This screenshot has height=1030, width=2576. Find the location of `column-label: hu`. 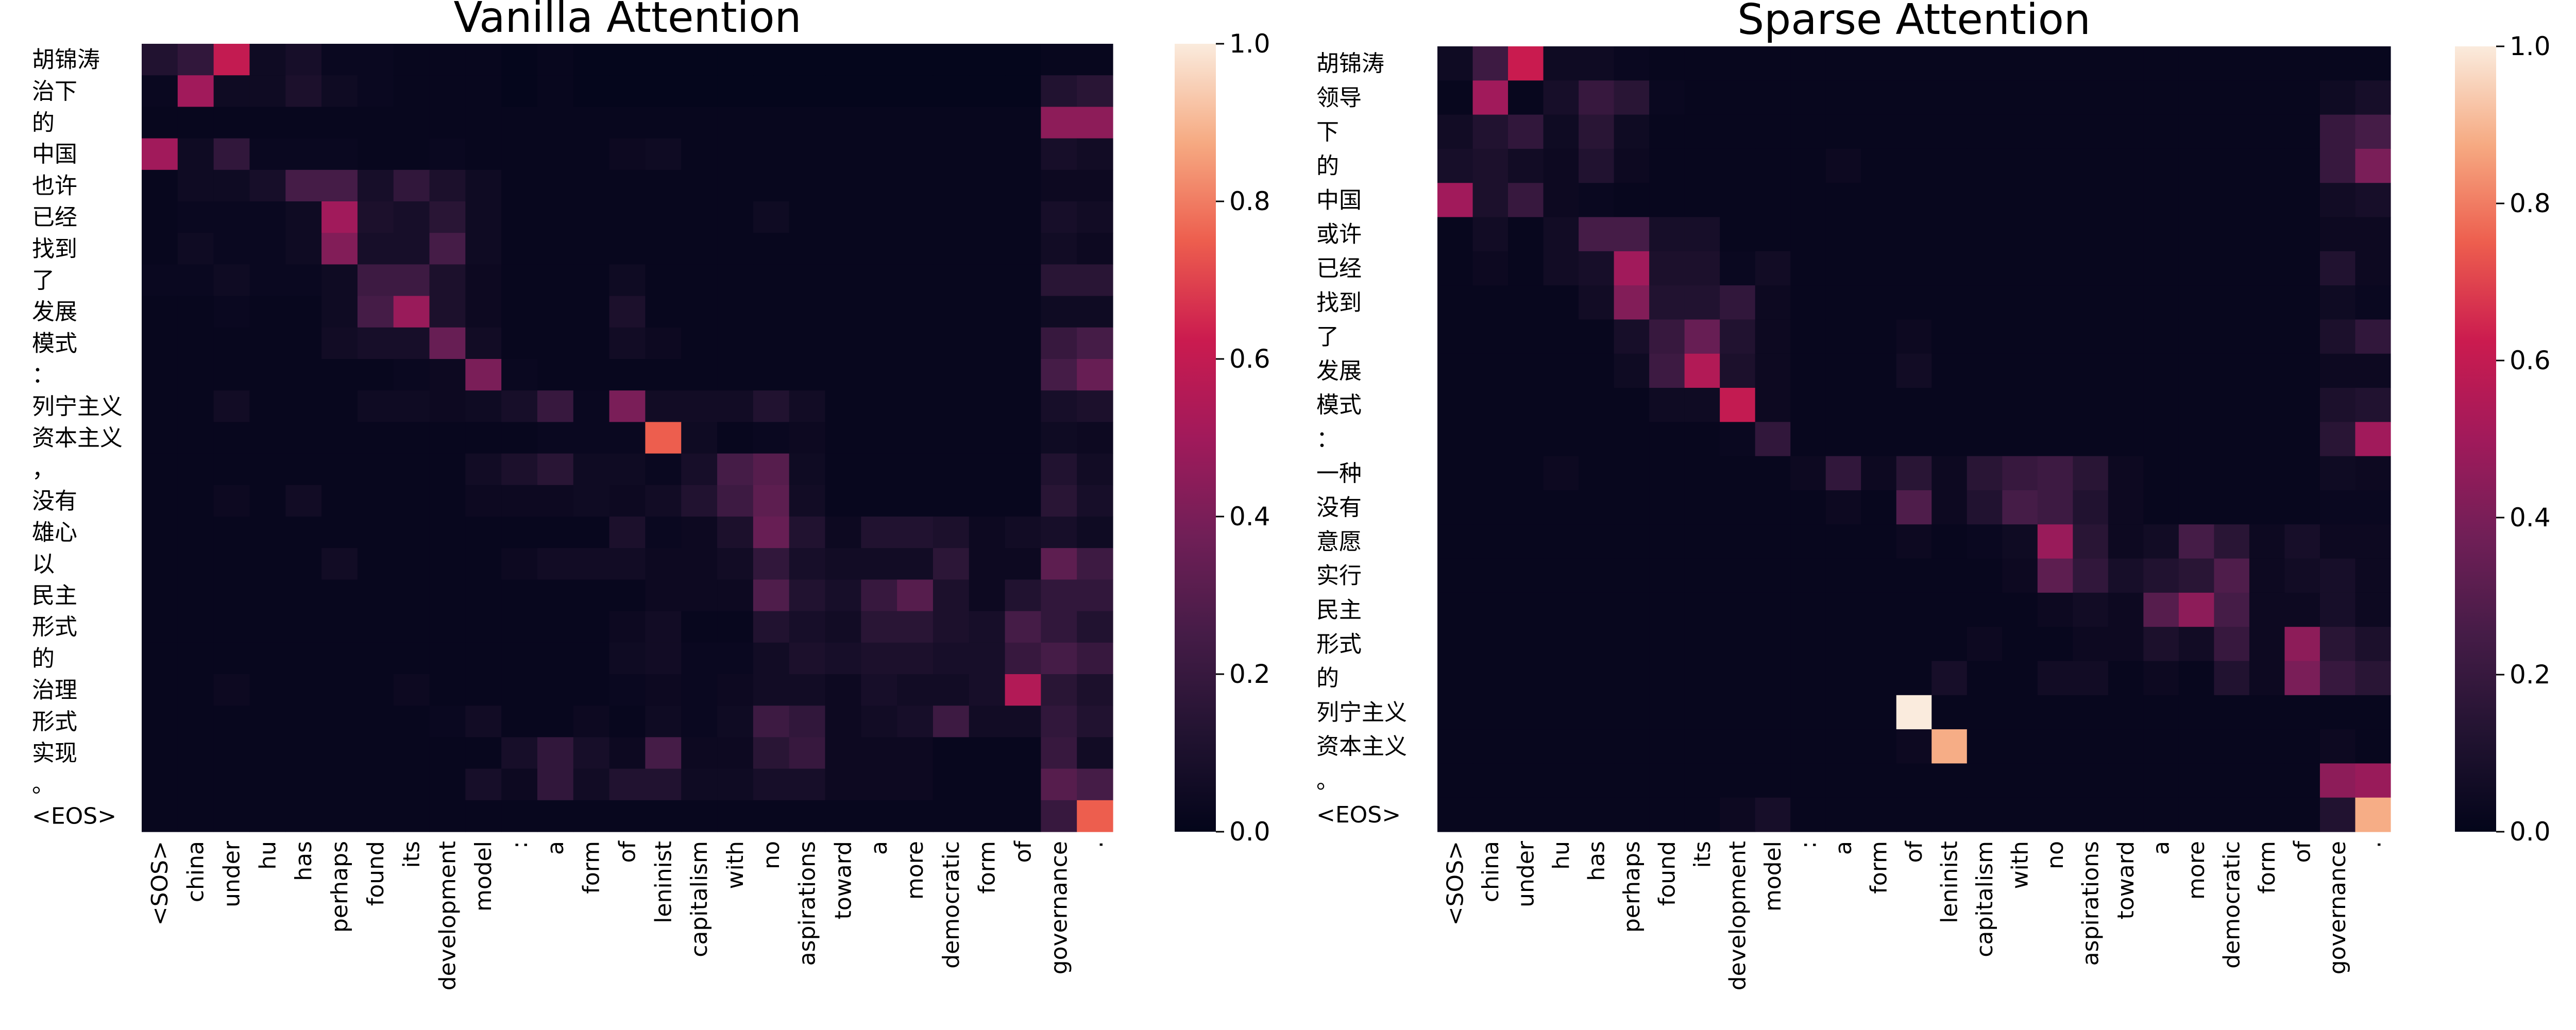

column-label: hu is located at coordinates (1561, 856).